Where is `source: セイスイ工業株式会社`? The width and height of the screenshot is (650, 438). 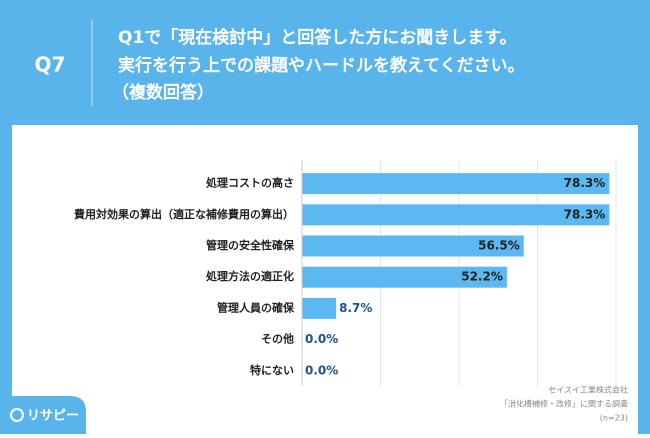 source: セイスイ工業株式会社 is located at coordinates (588, 390).